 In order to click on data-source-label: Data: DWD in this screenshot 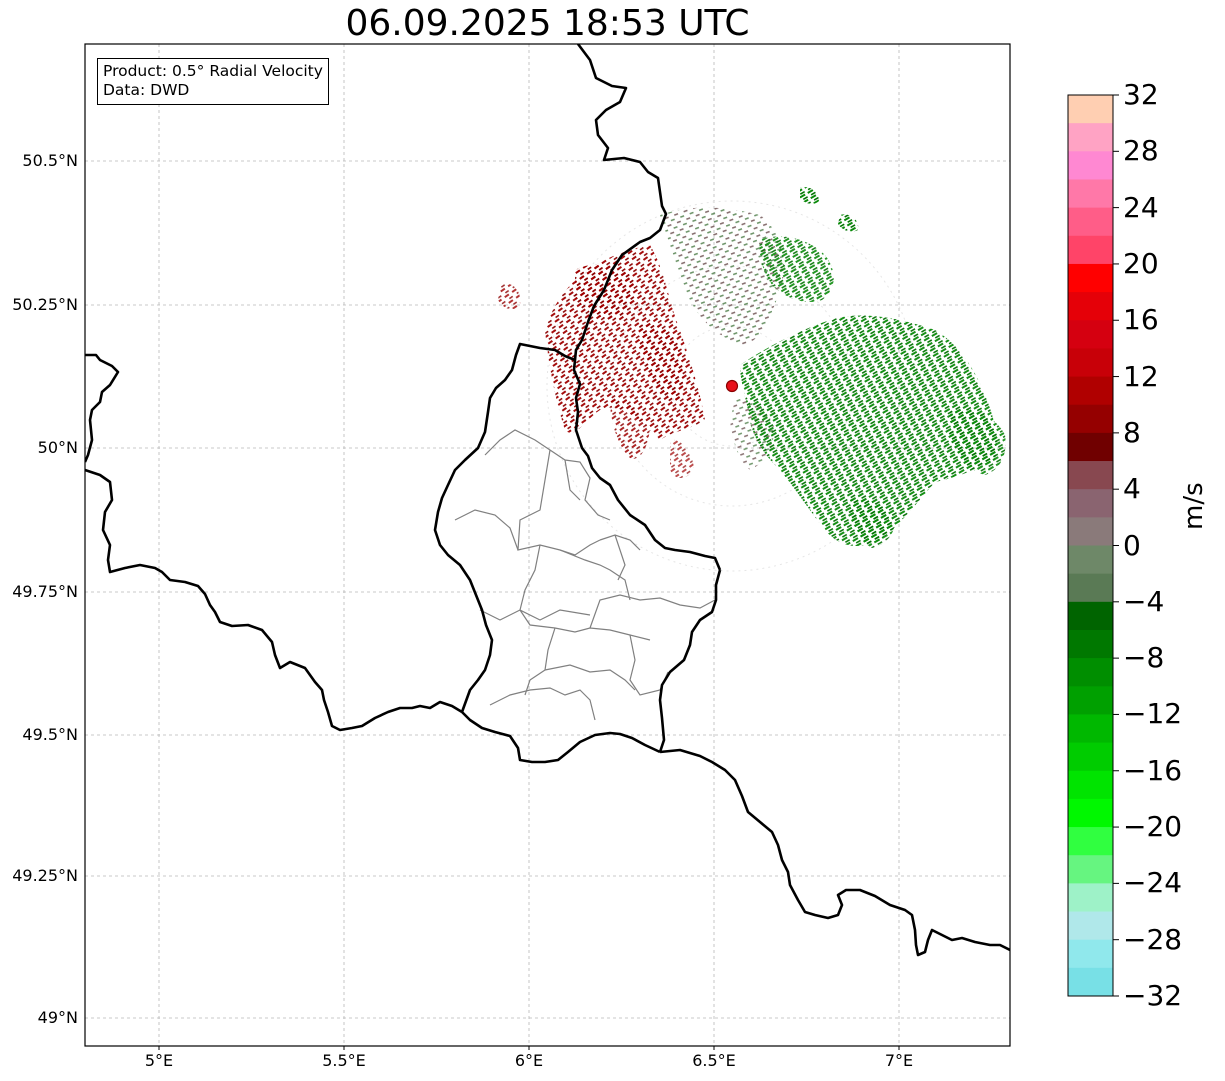, I will do `click(146, 90)`.